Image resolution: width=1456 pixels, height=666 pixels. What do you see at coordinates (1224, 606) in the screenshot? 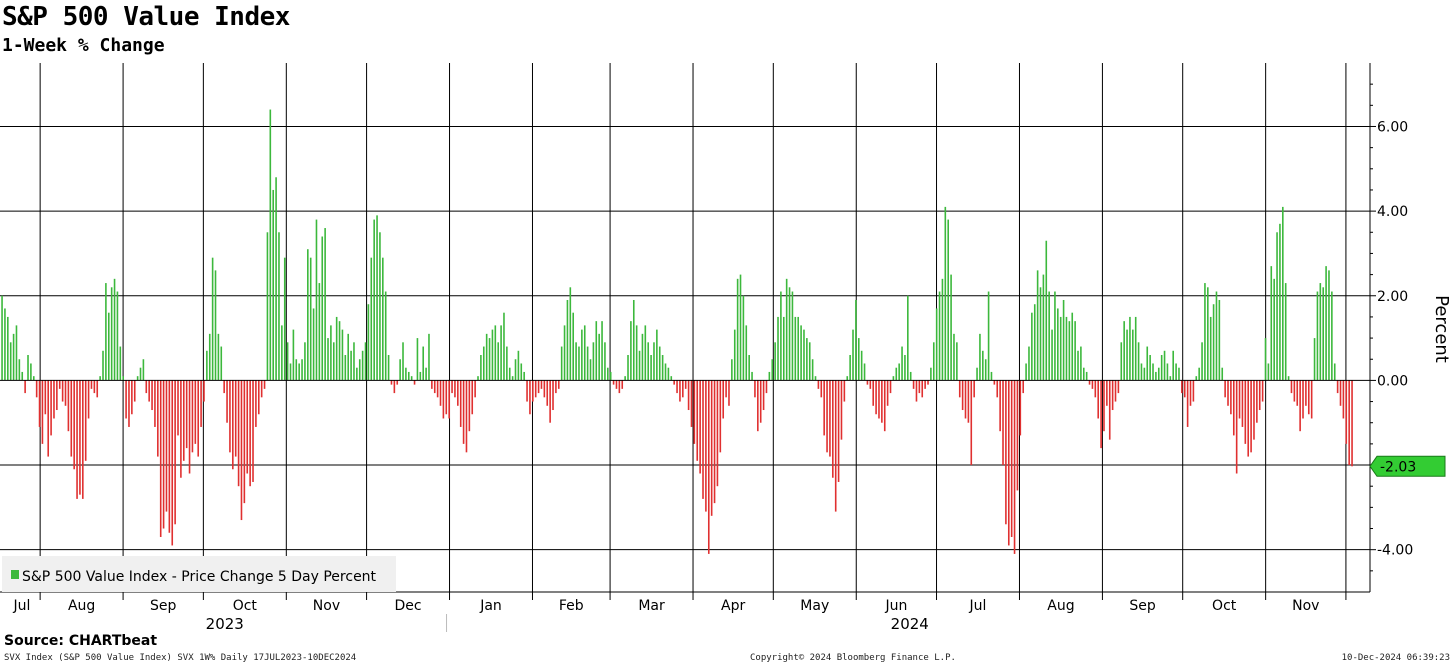
I see `x-tick-label: Oct` at bounding box center [1224, 606].